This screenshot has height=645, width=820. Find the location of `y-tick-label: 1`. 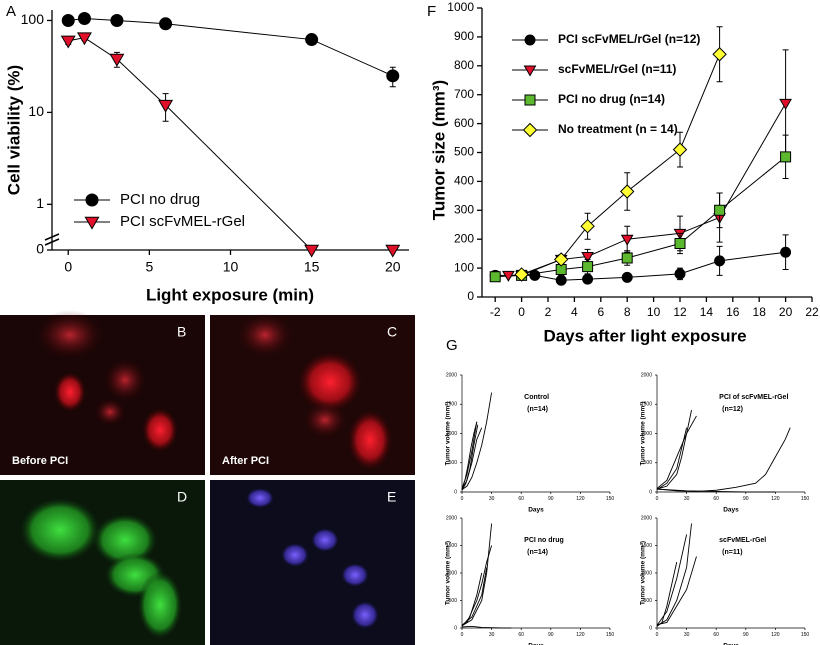

y-tick-label: 1 is located at coordinates (40, 203).